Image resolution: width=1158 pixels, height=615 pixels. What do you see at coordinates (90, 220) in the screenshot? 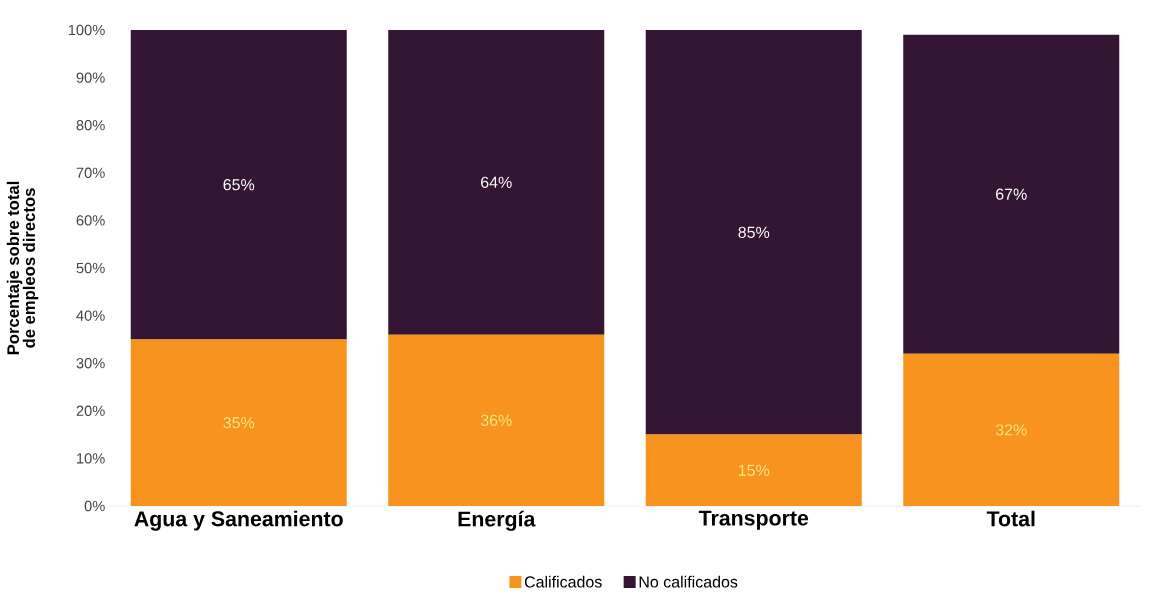
I see `y-tick-label: 60%` at bounding box center [90, 220].